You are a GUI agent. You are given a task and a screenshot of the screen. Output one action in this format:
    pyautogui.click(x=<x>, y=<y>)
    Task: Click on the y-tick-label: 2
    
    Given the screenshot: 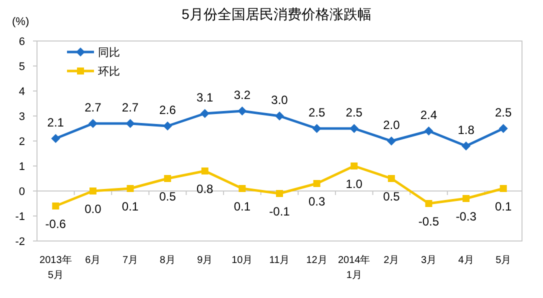 What is the action you would take?
    pyautogui.click(x=21, y=142)
    